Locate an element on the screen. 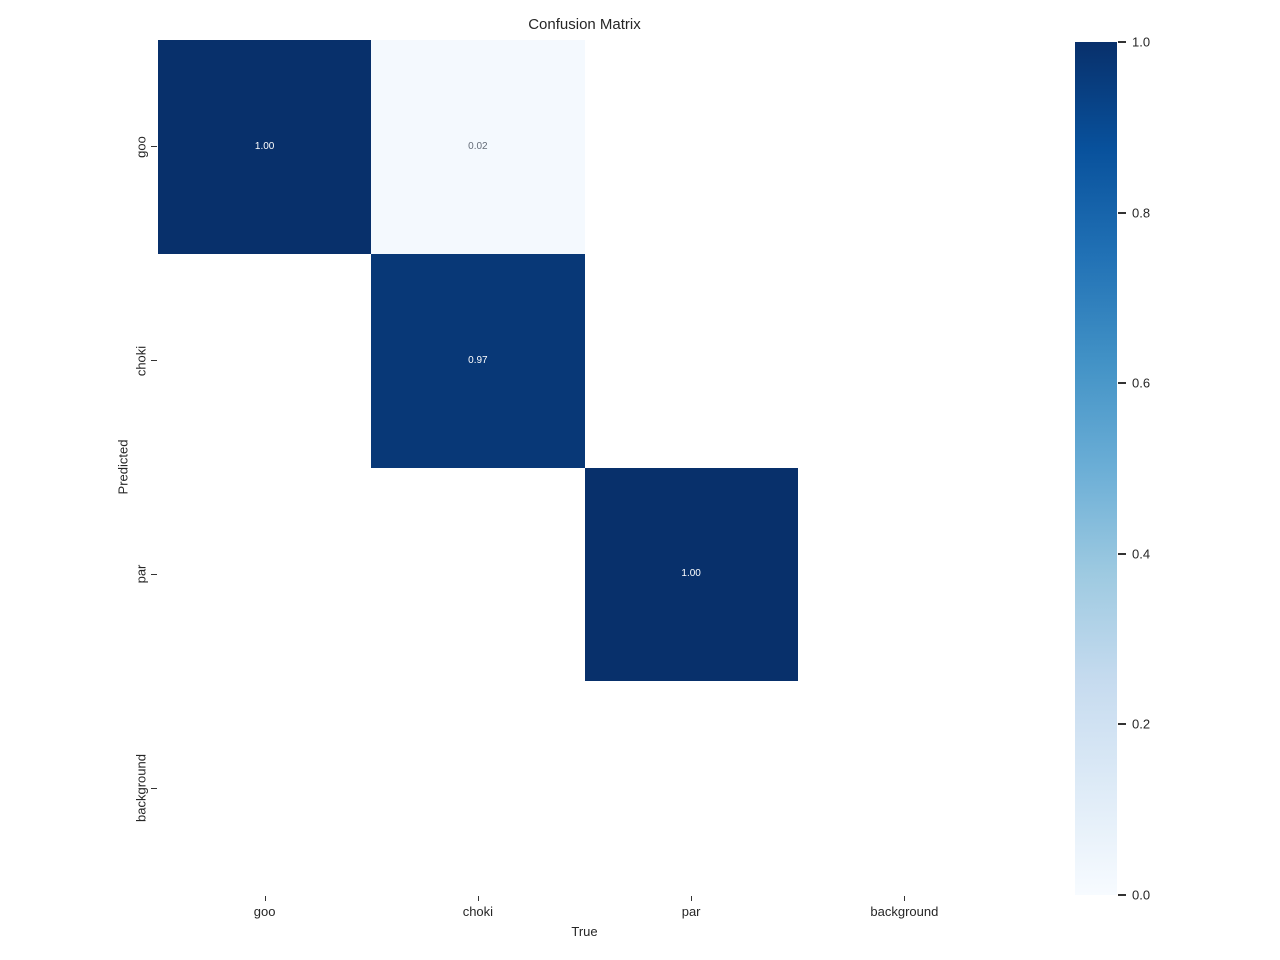  heatmap-cell-goo-background is located at coordinates (904, 147).